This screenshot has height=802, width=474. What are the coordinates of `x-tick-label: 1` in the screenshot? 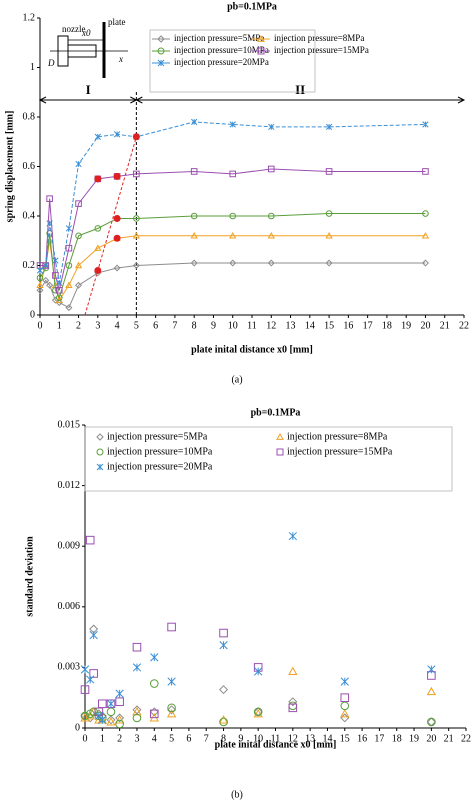 It's located at (59, 325).